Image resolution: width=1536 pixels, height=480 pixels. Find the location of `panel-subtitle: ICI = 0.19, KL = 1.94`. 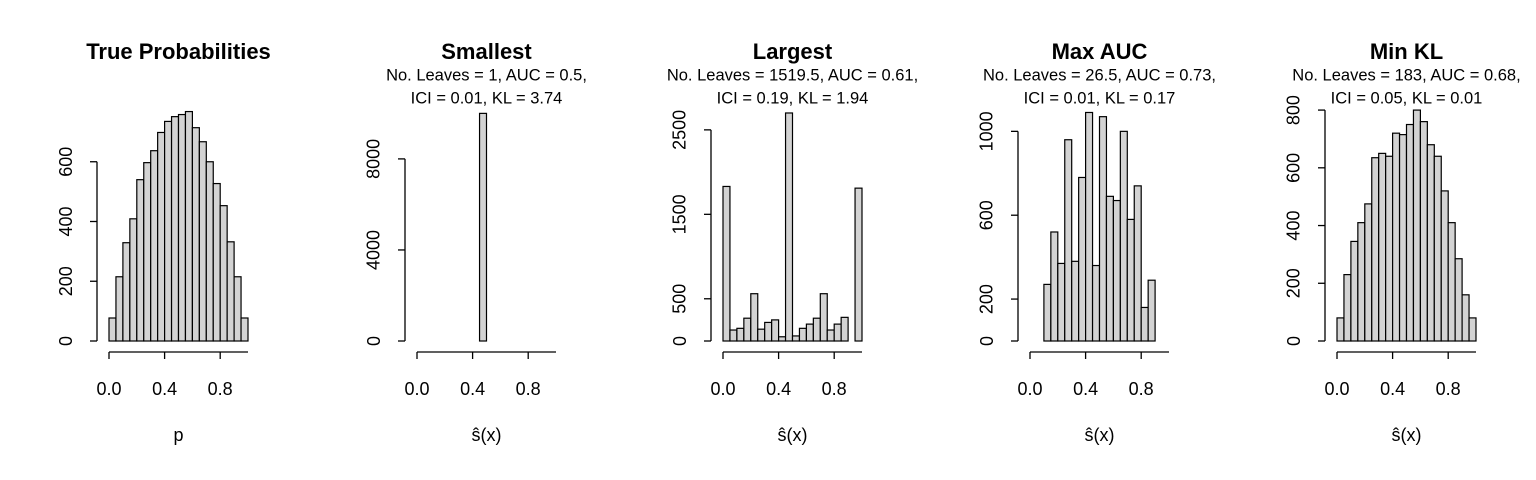

panel-subtitle: ICI = 0.19, KL = 1.94 is located at coordinates (793, 98).